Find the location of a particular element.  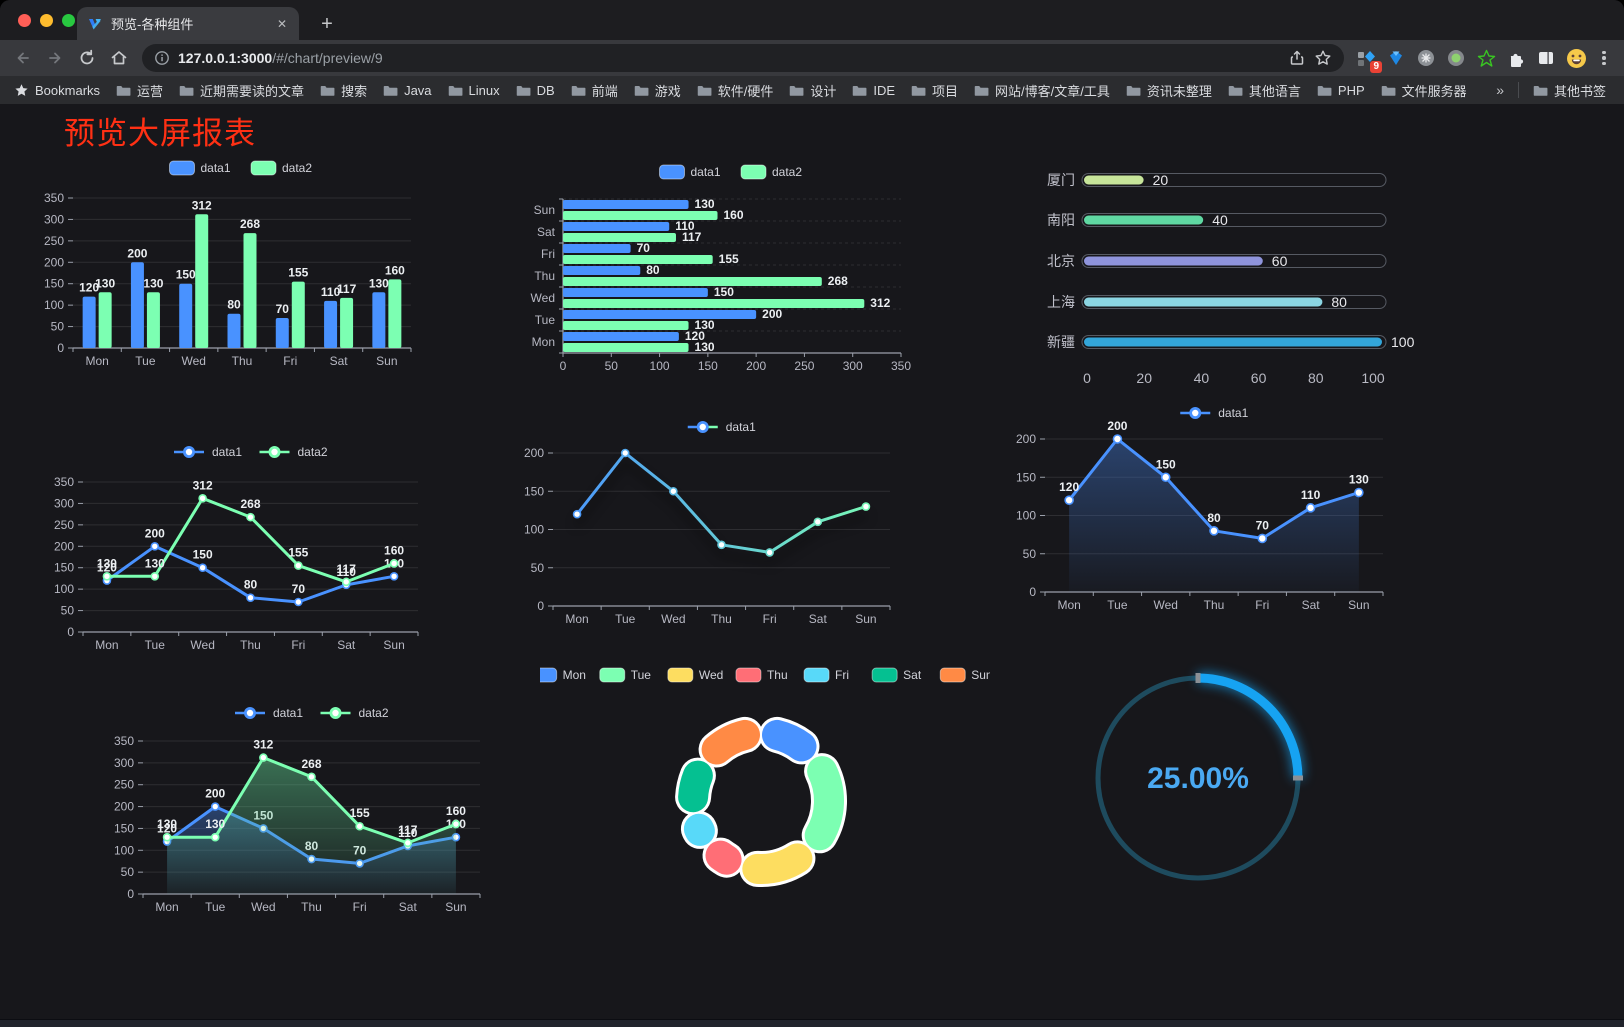

vue-devtools-extension-icon: 9 is located at coordinates (1367, 58).